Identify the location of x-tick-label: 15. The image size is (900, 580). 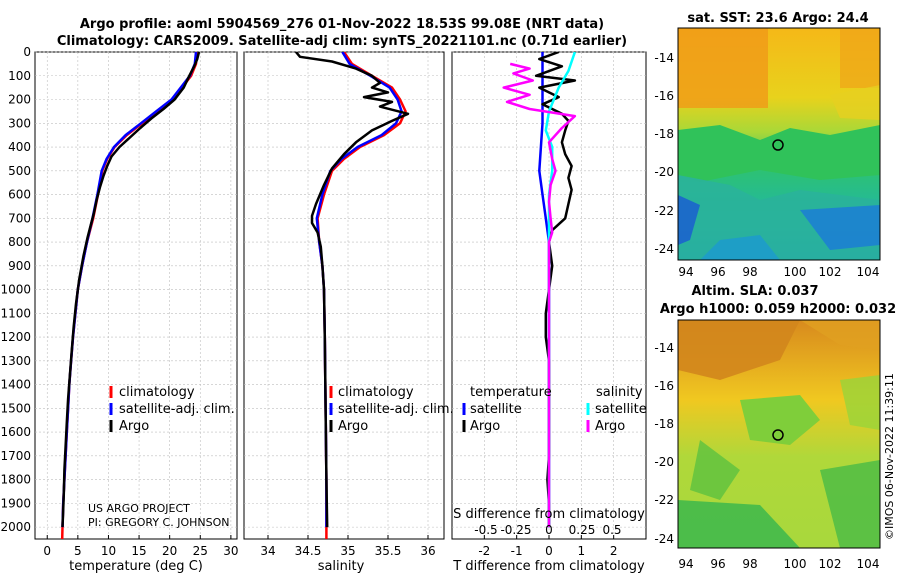
(138, 551).